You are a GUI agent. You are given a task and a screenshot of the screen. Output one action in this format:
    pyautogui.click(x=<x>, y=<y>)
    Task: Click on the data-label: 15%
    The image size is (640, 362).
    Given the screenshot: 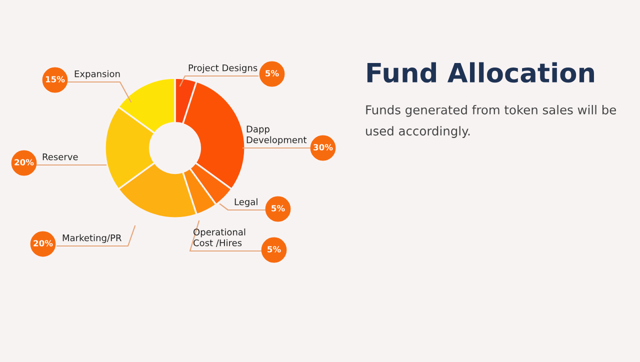 What is the action you would take?
    pyautogui.click(x=55, y=79)
    